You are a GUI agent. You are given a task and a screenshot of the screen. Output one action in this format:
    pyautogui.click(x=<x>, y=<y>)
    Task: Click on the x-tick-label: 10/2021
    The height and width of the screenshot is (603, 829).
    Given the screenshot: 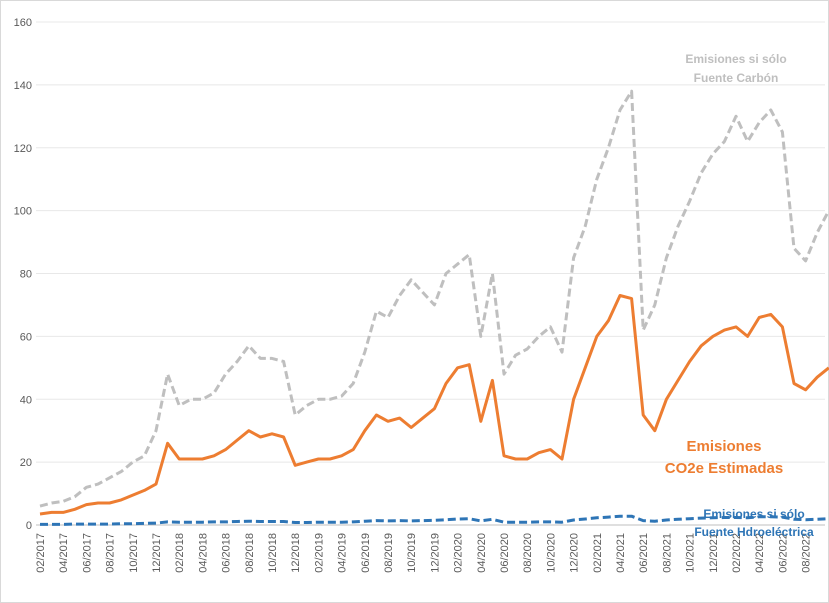 What is the action you would take?
    pyautogui.click(x=691, y=553)
    